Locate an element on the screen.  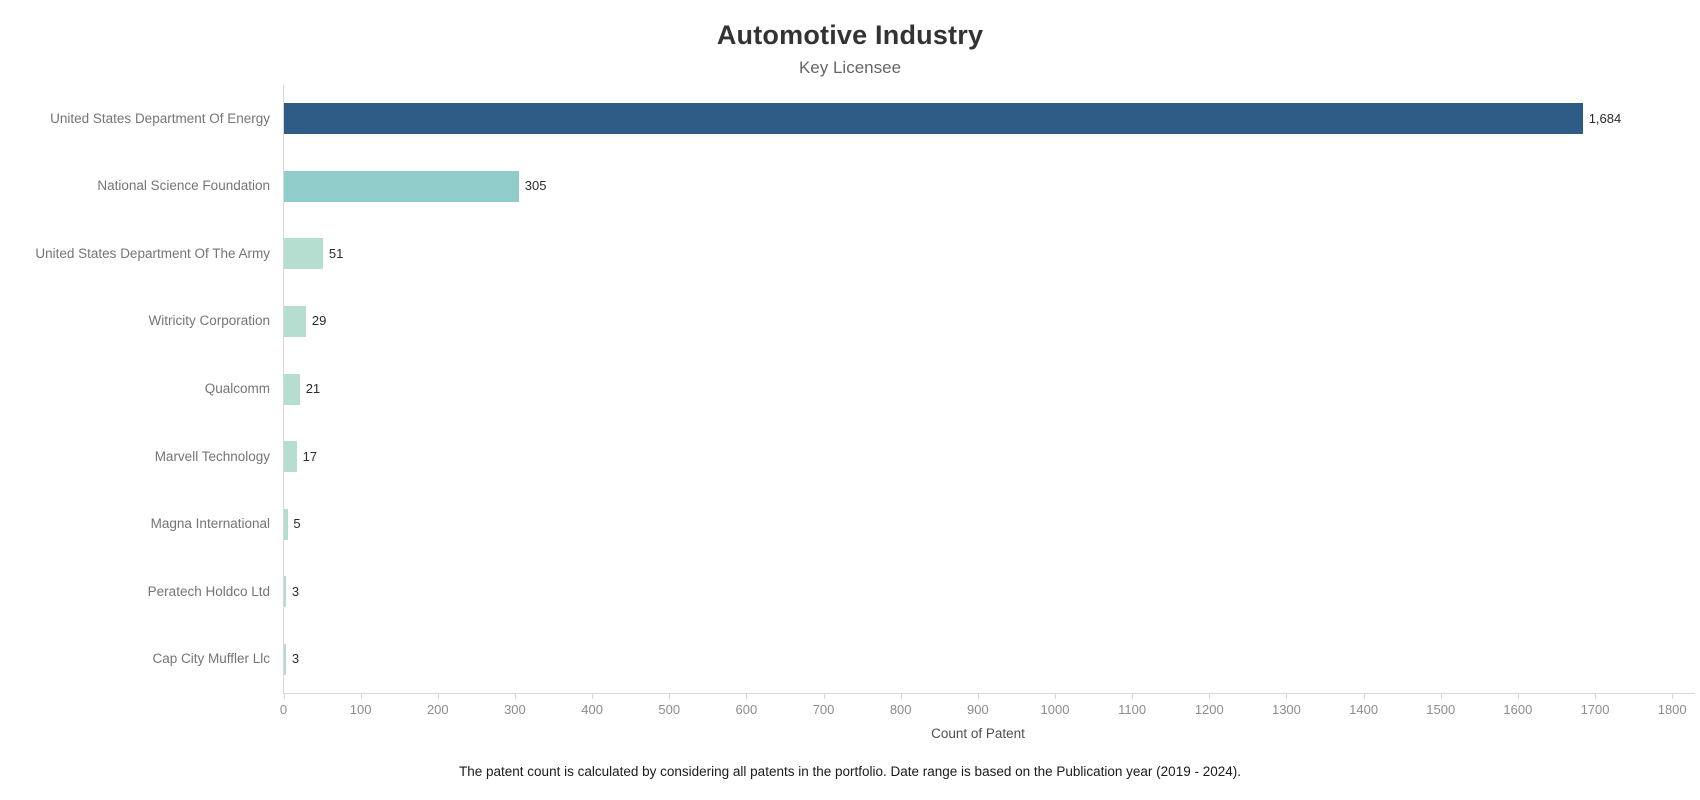
category-label: Witricity Corporation is located at coordinates (209, 321).